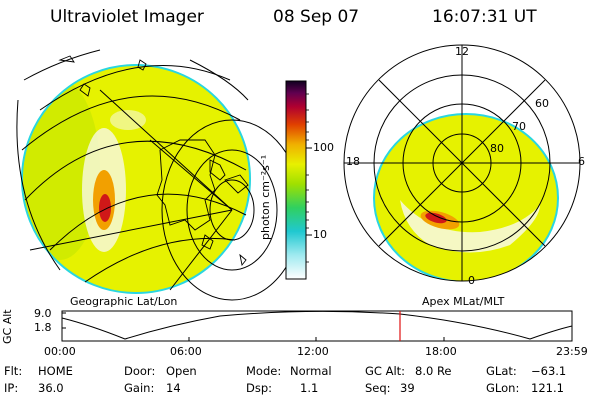 This screenshot has height=400, width=600. I want to click on mlt-label-18: 18, so click(353, 161).